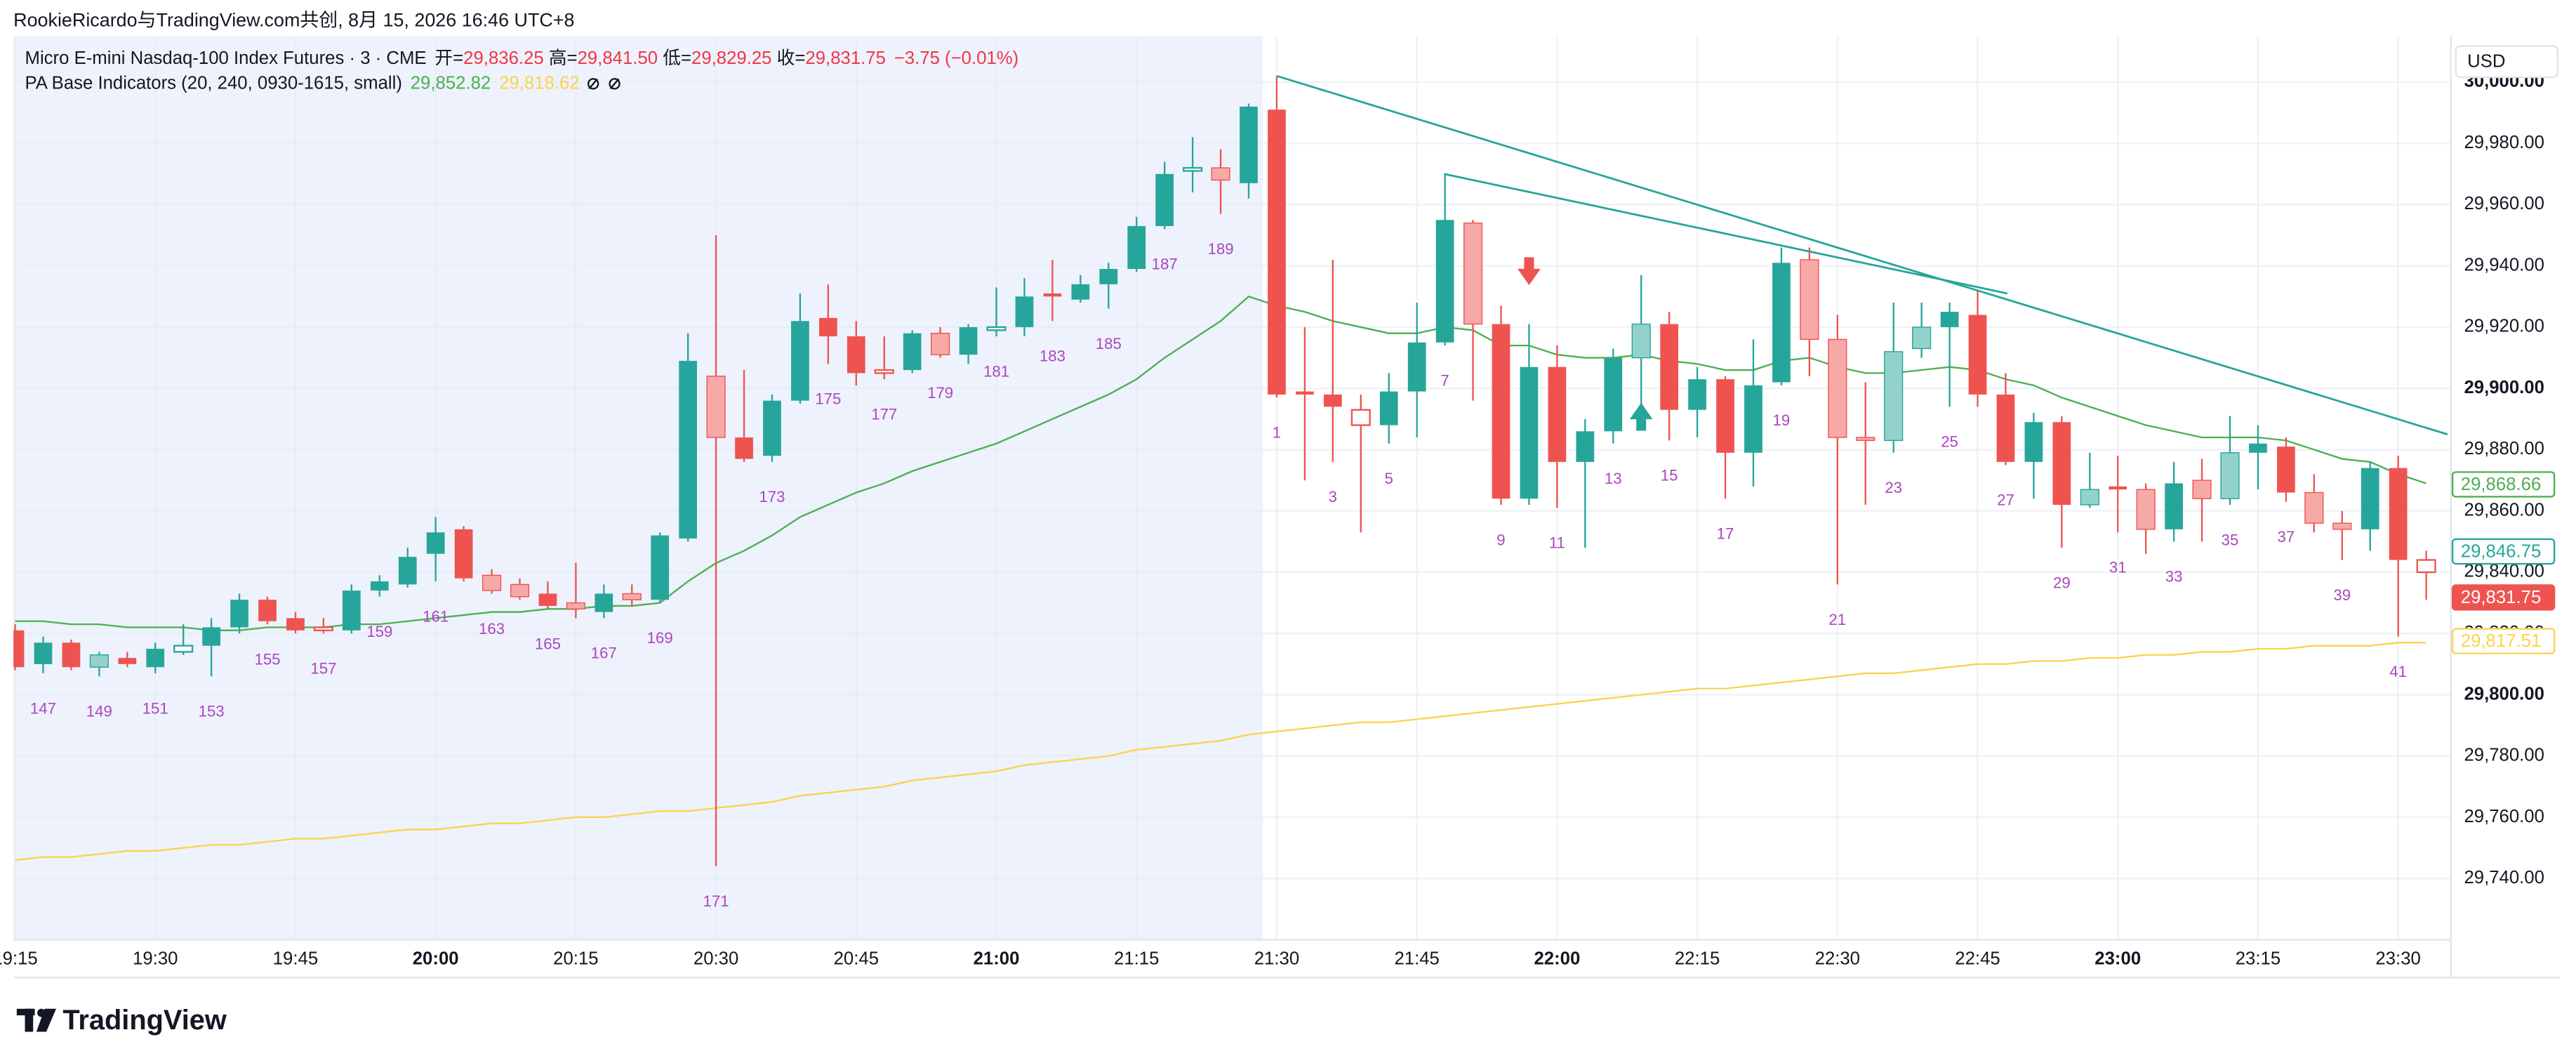  What do you see at coordinates (563, 58) in the screenshot?
I see `ohlc-label: 高=` at bounding box center [563, 58].